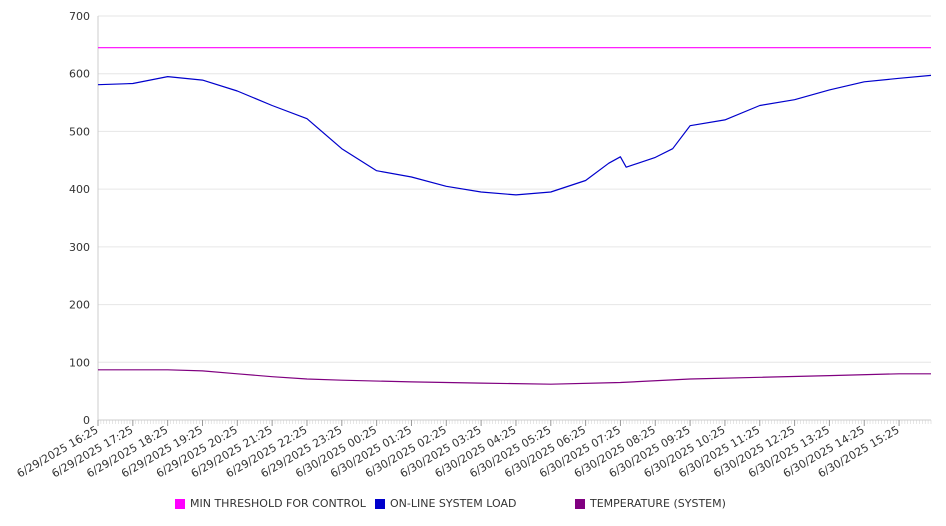 This screenshot has width=946, height=526. Describe the element at coordinates (79, 189) in the screenshot. I see `y-tick-label: 400` at that location.